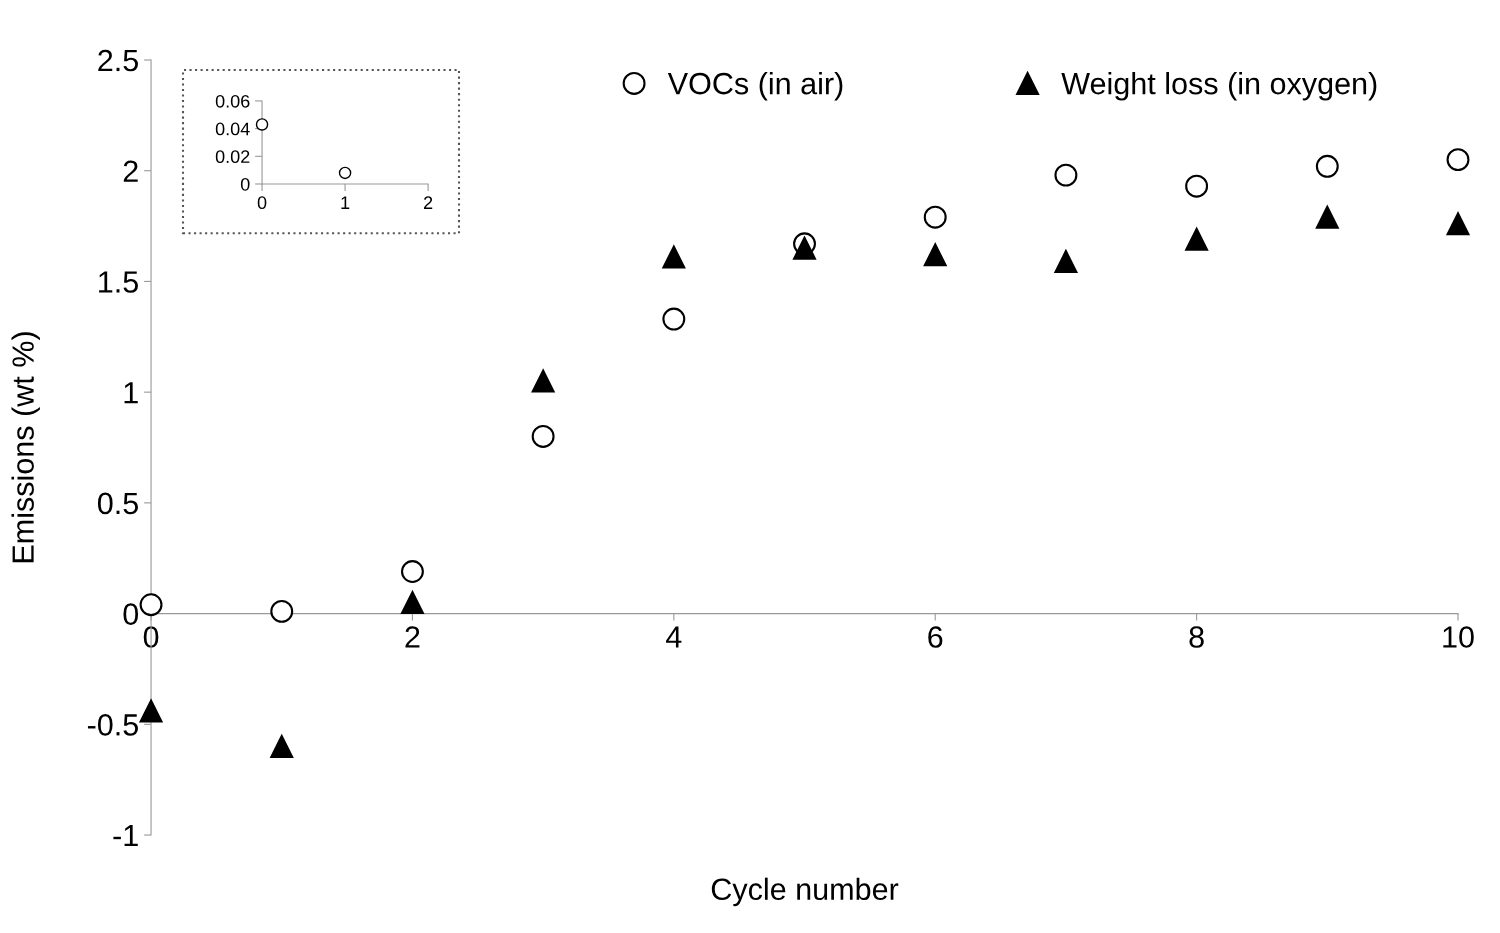  What do you see at coordinates (345, 202) in the screenshot?
I see `x-tick-label: 1` at bounding box center [345, 202].